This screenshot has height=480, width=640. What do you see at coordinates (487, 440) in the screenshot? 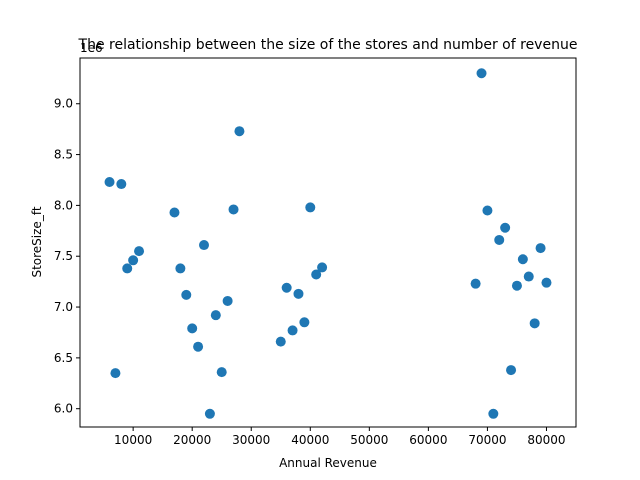
I see `x-tick-label: 70000` at bounding box center [487, 440].